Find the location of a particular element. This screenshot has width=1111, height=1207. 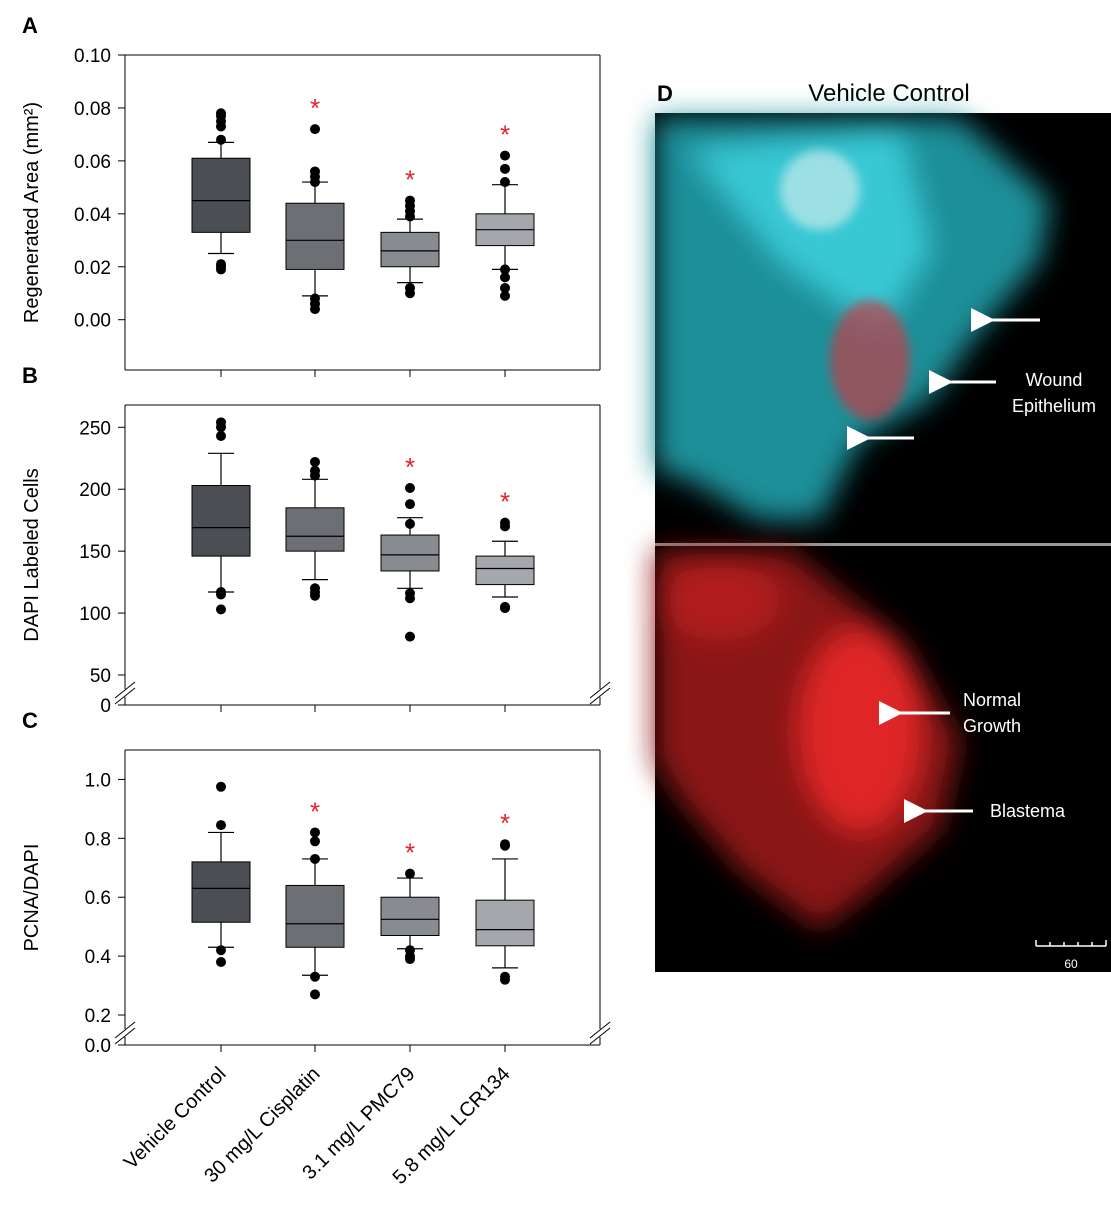

annotation: Wound is located at coordinates (1054, 380).